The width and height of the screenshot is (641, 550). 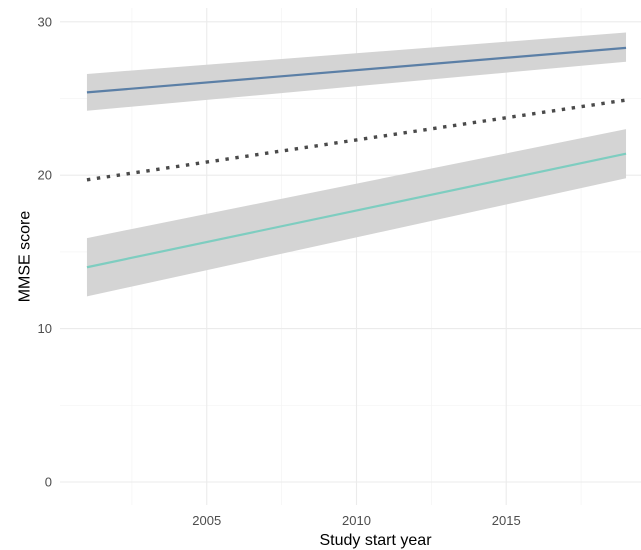 I want to click on y-tick-label: 10, so click(x=45, y=328).